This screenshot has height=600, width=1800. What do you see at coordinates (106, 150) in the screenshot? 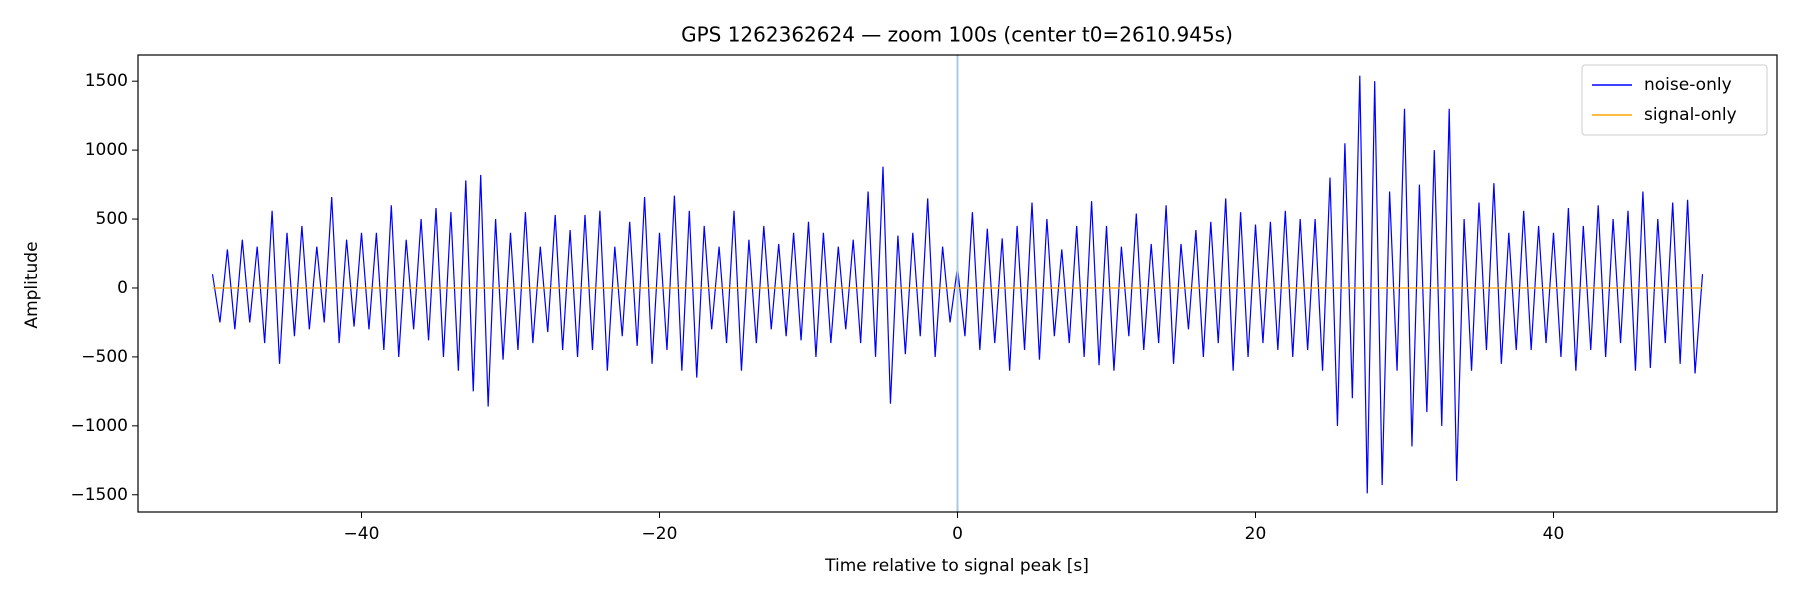
I see `y-tick-label: 1000` at bounding box center [106, 150].